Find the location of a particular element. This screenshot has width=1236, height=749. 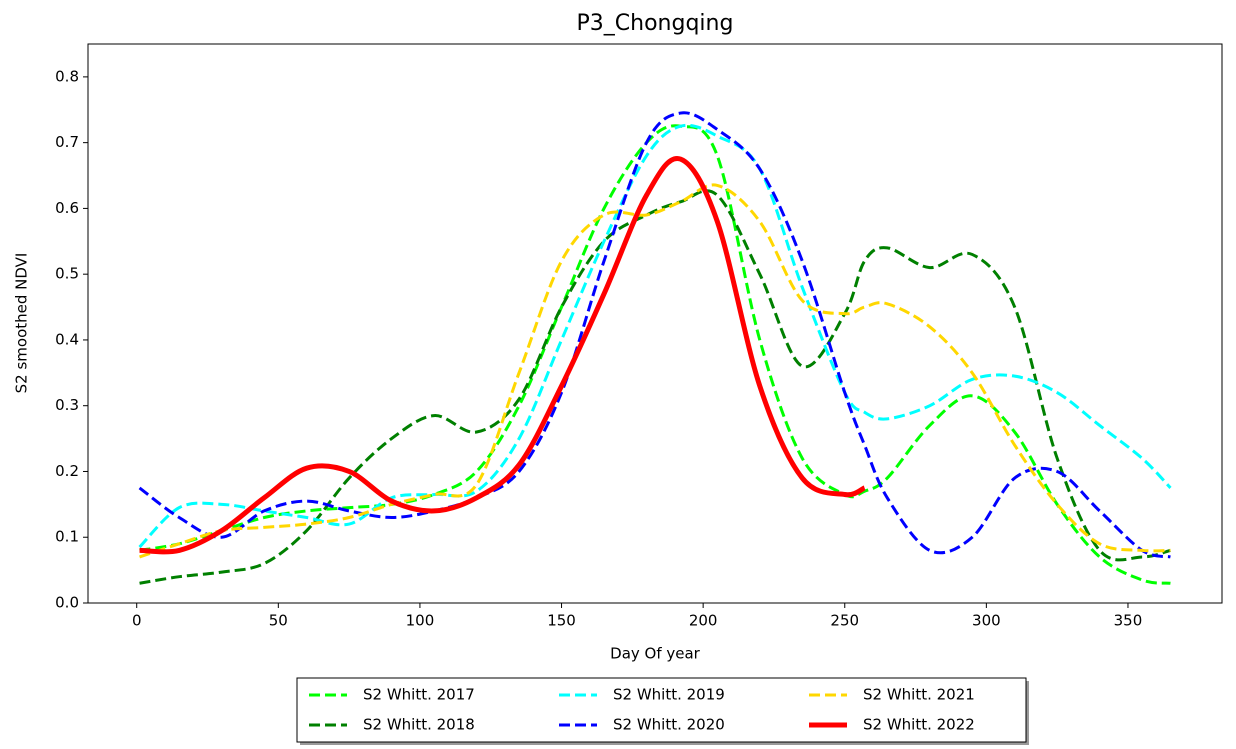

x-tick-label: 200 is located at coordinates (703, 621).